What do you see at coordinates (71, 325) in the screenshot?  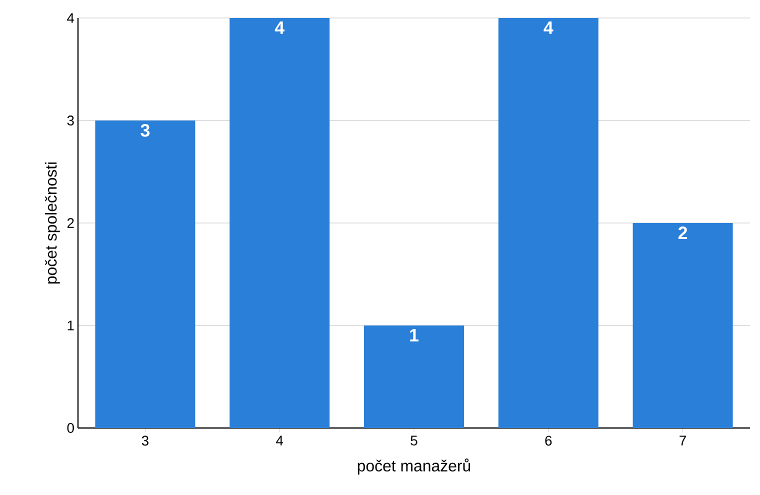 I see `y-tick-label: 1` at bounding box center [71, 325].